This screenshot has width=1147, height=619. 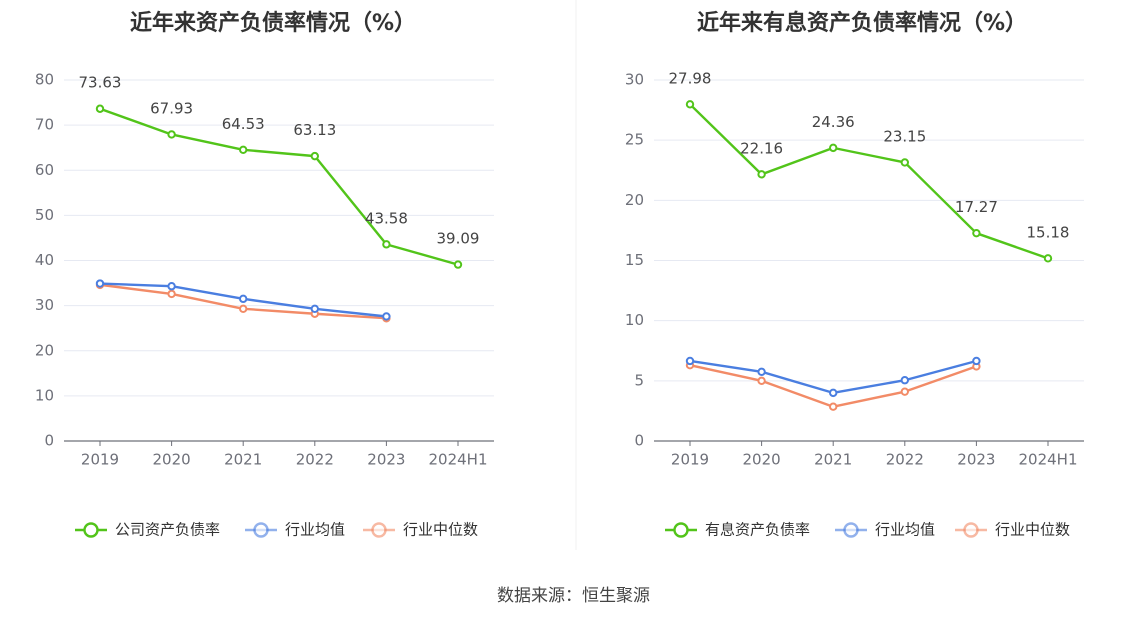 I want to click on data-label: 15.18, so click(x=1048, y=232).